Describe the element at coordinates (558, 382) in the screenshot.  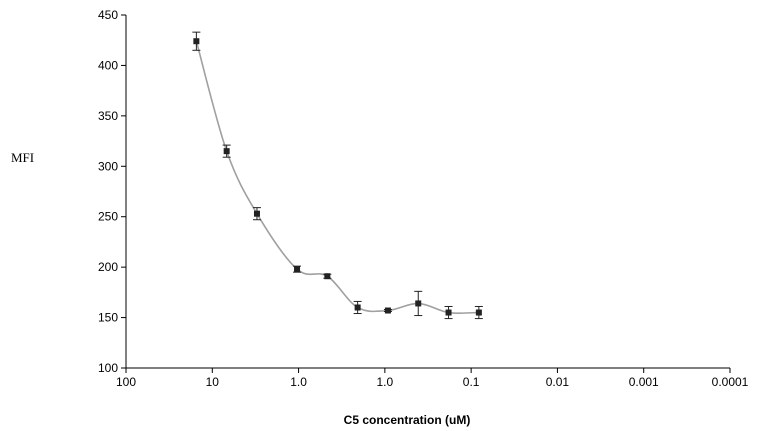
I see `x-tick-label: 0.01` at that location.